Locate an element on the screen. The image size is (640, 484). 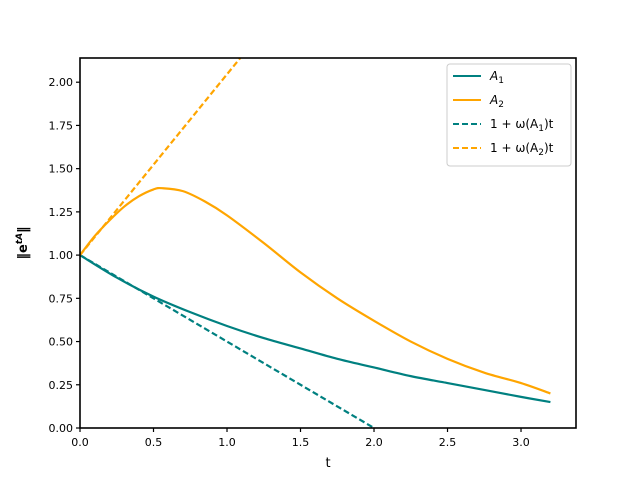
x-axis-ticks: 0.0 0.5 1.0 1.5 2.0 2.5 3.0 is located at coordinates (300, 438).